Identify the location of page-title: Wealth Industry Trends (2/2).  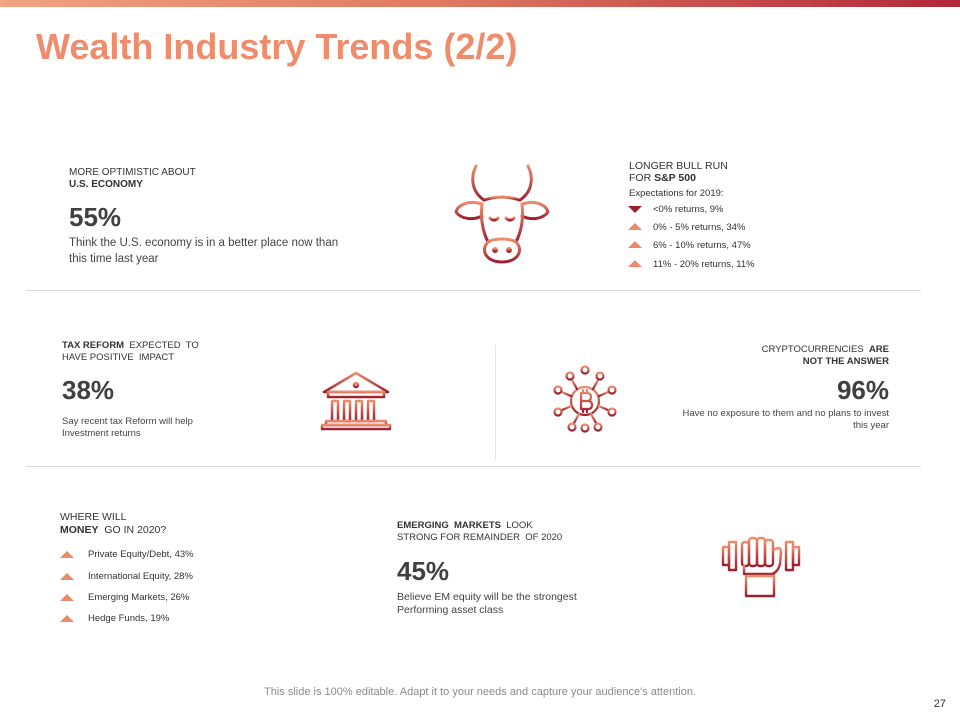
(277, 46).